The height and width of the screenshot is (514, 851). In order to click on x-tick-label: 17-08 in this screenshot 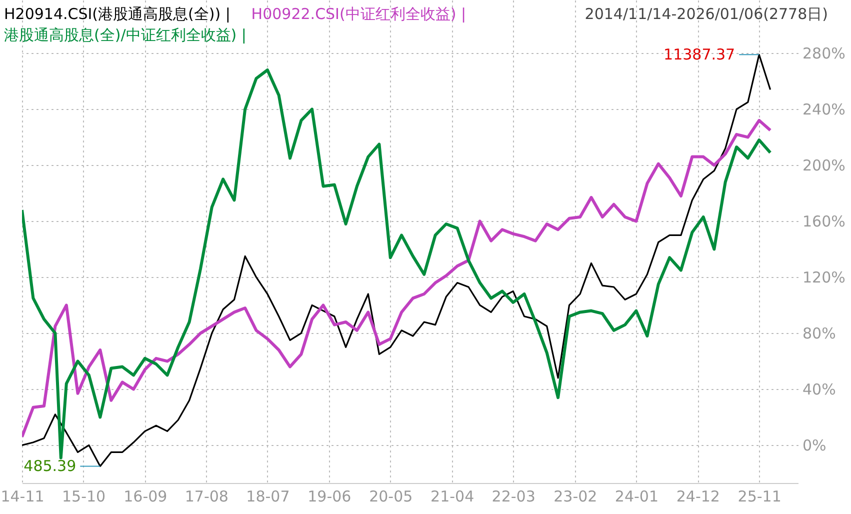, I will do `click(206, 497)`.